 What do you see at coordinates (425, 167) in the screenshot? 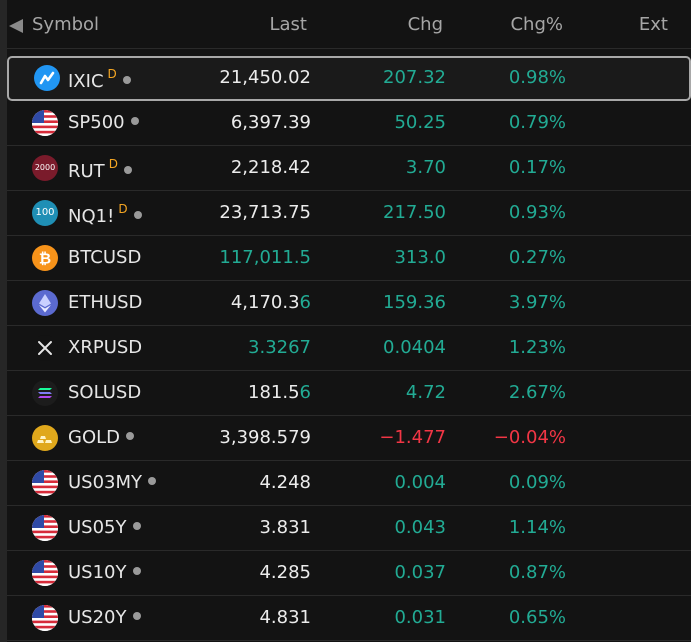
I see `change-value: 3.70` at bounding box center [425, 167].